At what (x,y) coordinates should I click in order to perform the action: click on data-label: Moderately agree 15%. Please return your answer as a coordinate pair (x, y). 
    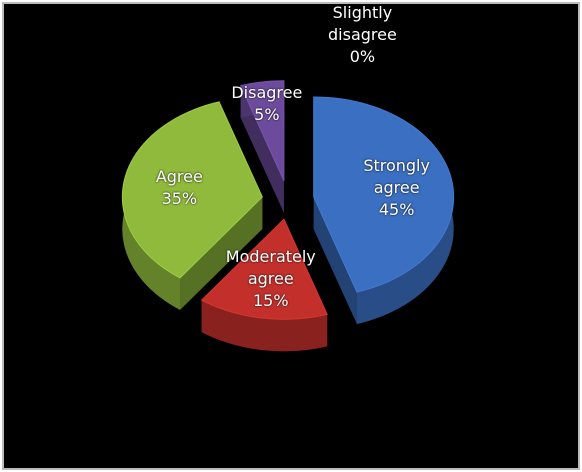
    Looking at the image, I should click on (271, 279).